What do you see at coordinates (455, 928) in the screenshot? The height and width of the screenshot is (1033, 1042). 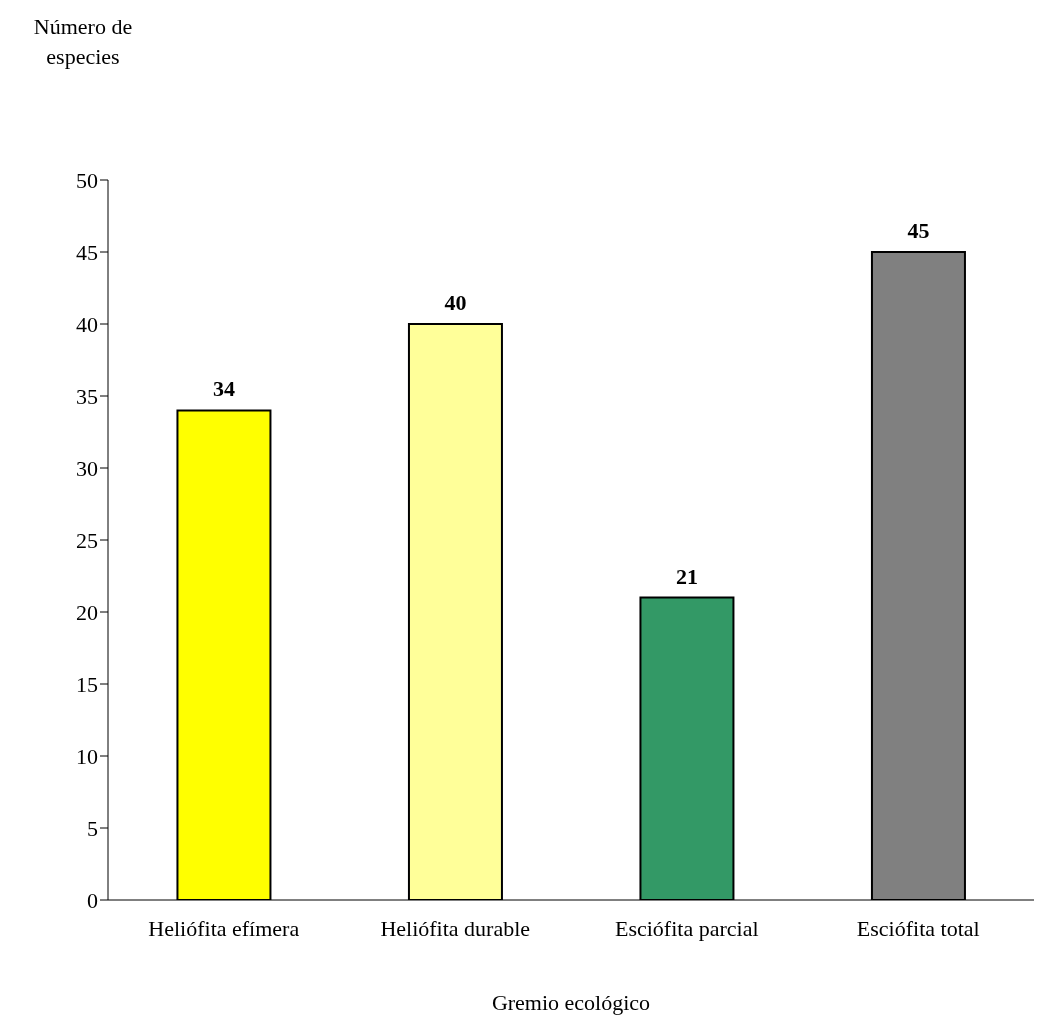 I see `x-tick-label: Heliófita durable` at bounding box center [455, 928].